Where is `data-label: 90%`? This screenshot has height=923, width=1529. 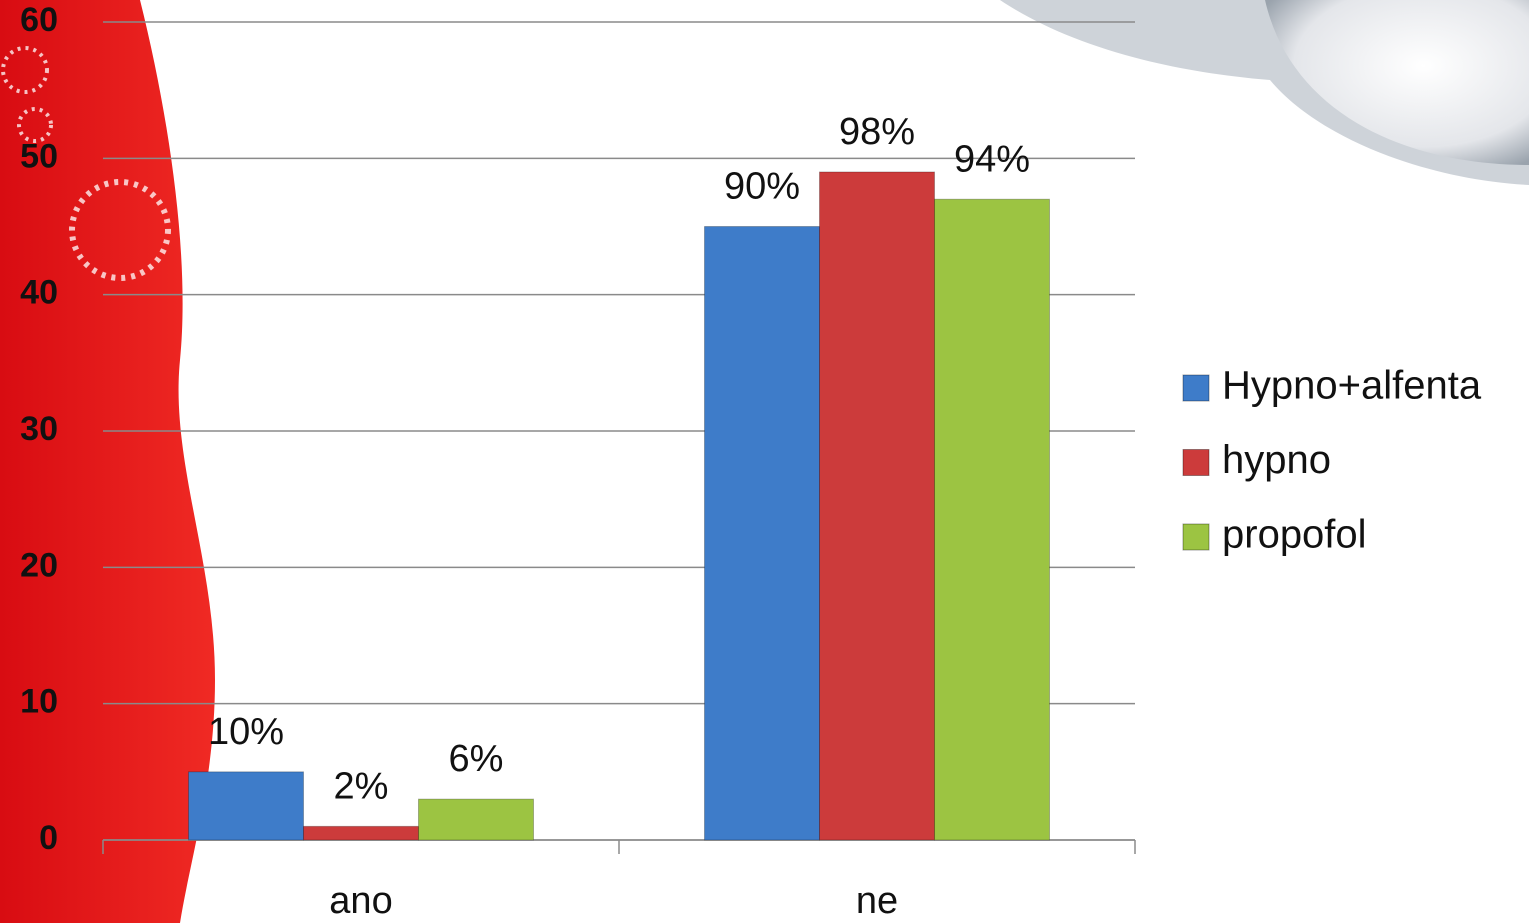 data-label: 90% is located at coordinates (762, 187).